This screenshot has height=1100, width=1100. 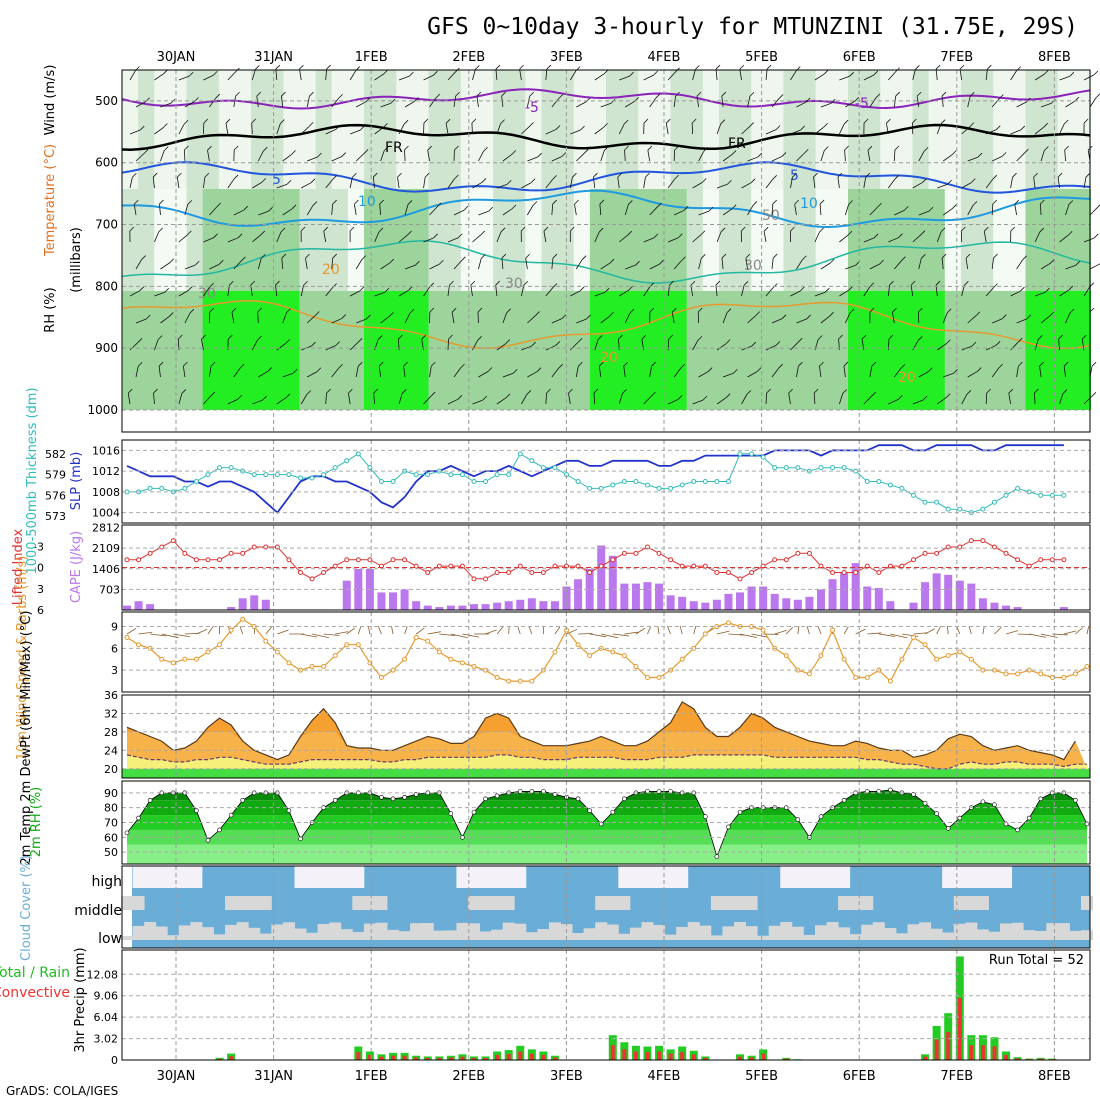 I want to click on cloud-mid-block, so click(x=254, y=903).